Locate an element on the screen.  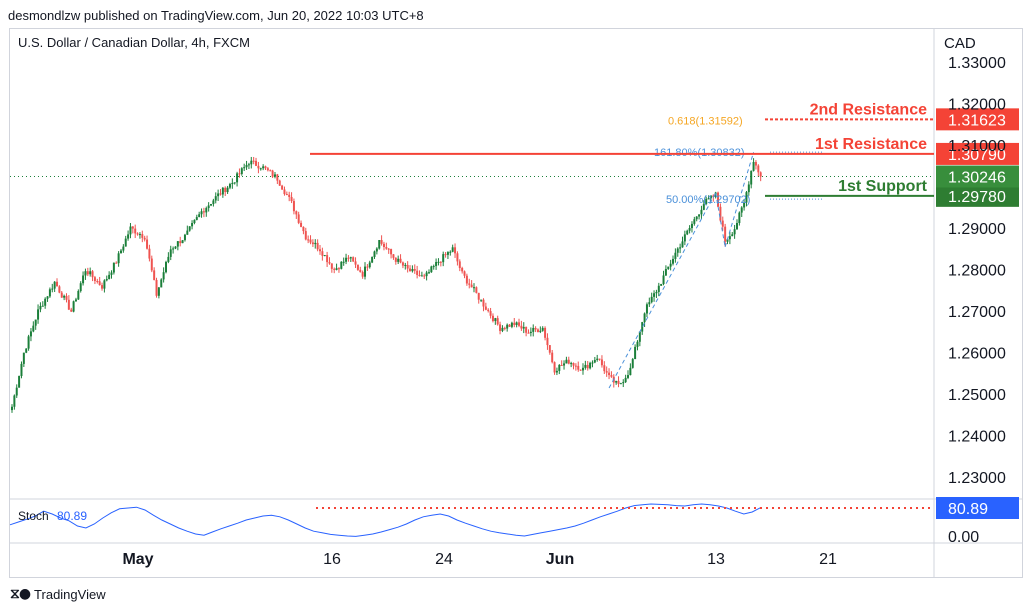
time-axis: May 16 24 Jun 13 21 is located at coordinates (479, 559).